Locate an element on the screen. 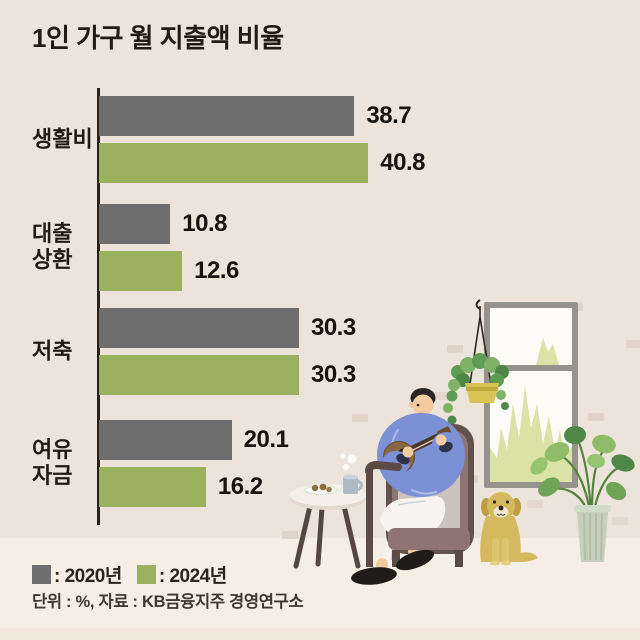 Image resolution: width=640 pixels, height=640 pixels. chart-legend: : 2020년 : 2024년 is located at coordinates (129, 574).